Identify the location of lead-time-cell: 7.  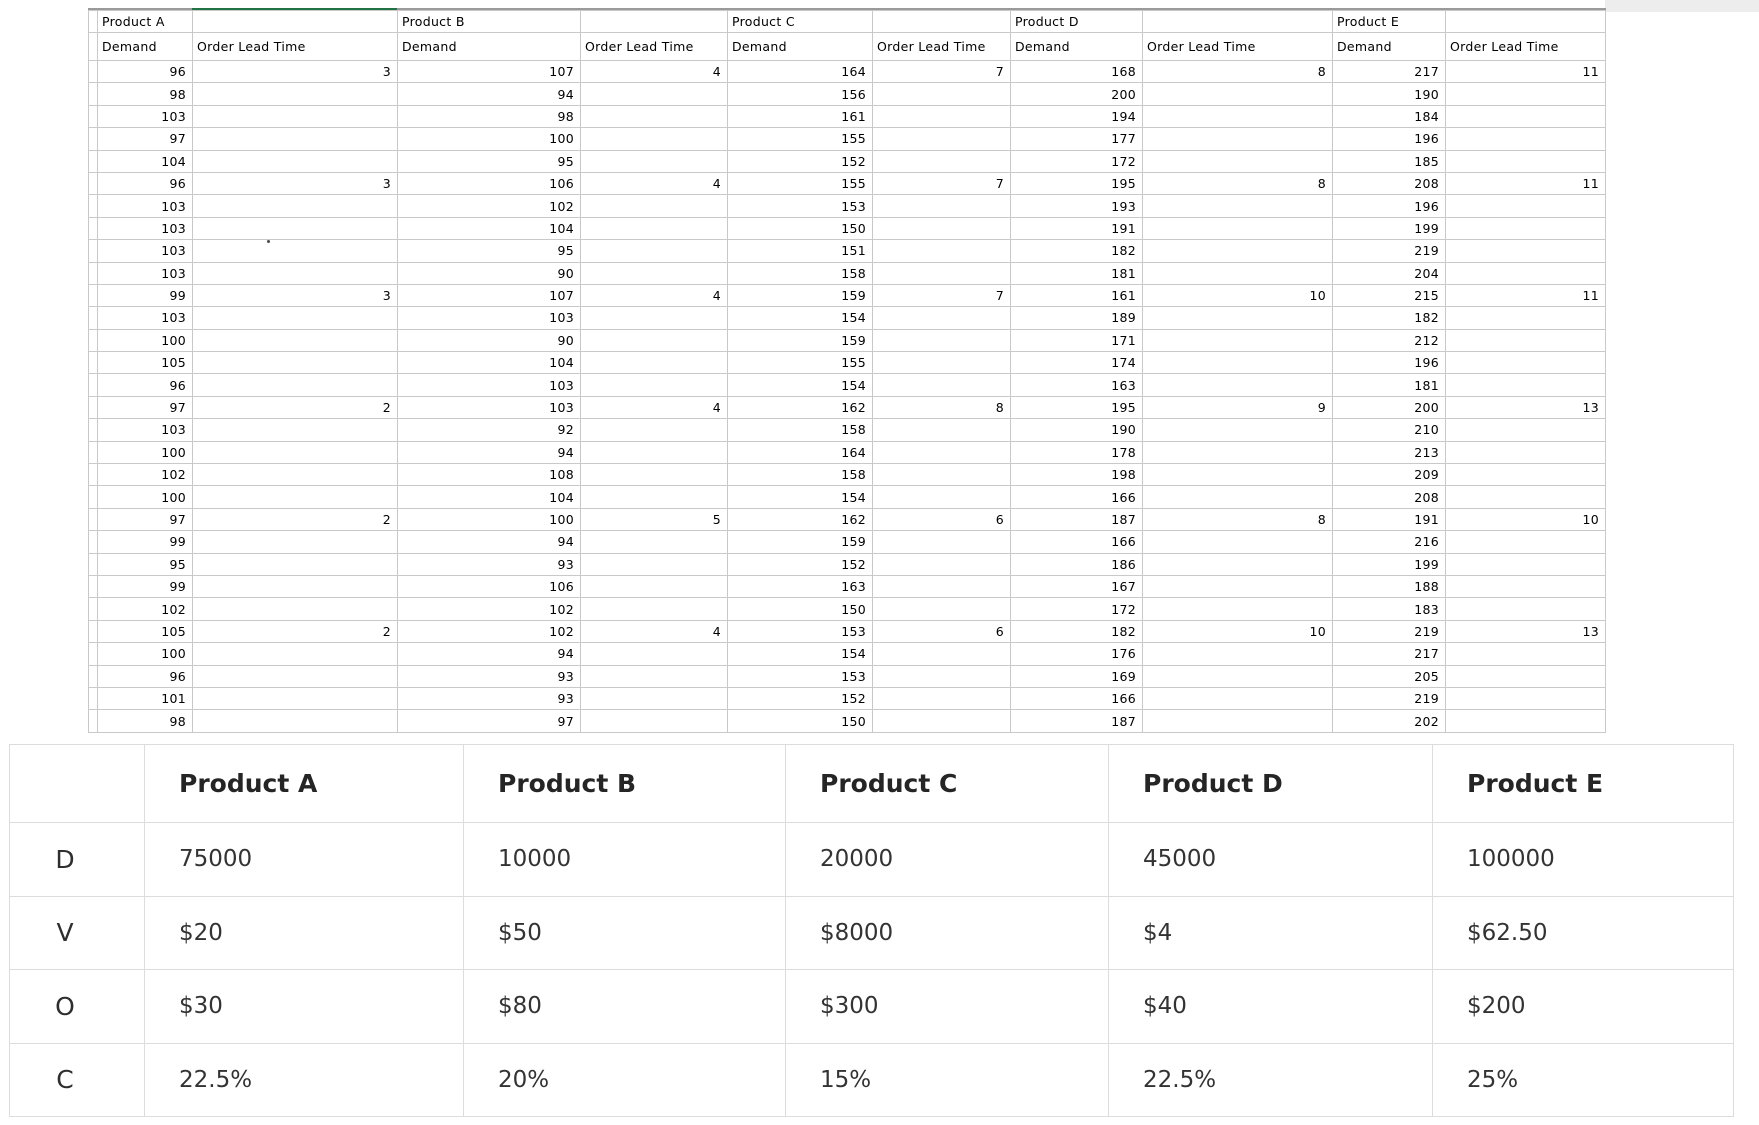
(941, 295).